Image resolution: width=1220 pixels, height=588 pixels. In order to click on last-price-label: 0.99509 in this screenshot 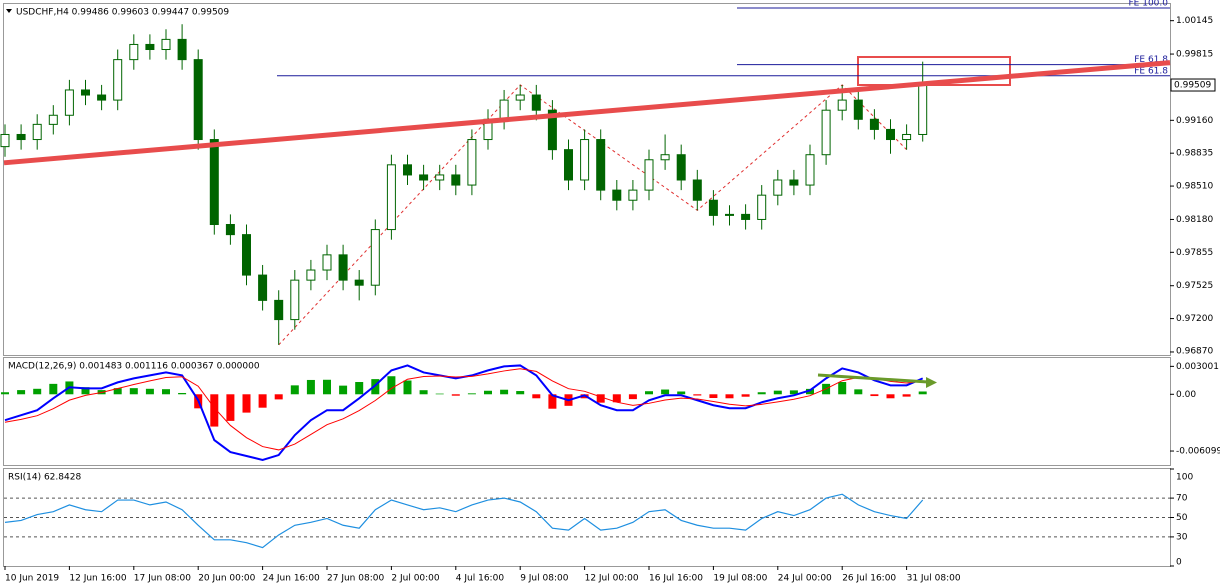, I will do `click(1192, 86)`.